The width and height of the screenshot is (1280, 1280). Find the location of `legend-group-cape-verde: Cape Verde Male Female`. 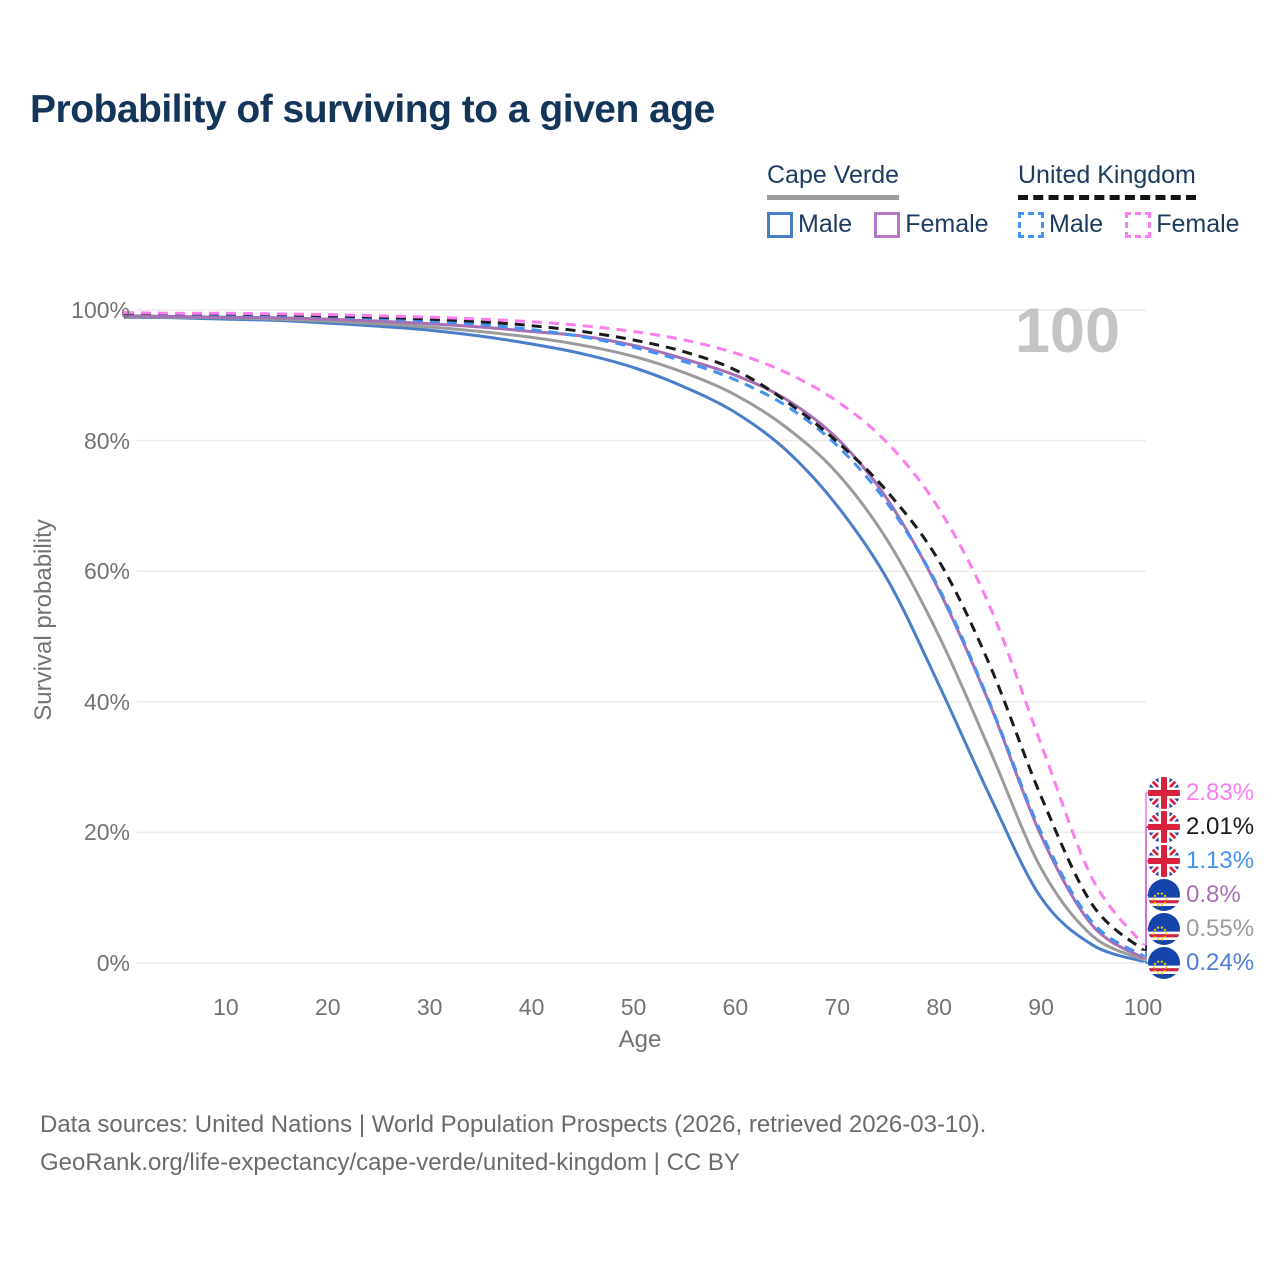

legend-group-cape-verde: Cape Verde Male Female is located at coordinates (878, 200).